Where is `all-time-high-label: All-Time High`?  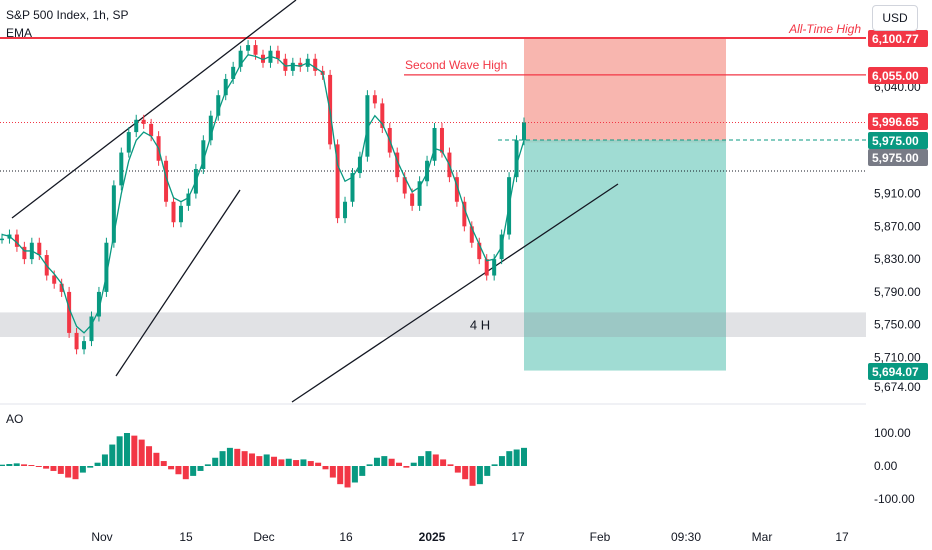 all-time-high-label: All-Time High is located at coordinates (824, 29).